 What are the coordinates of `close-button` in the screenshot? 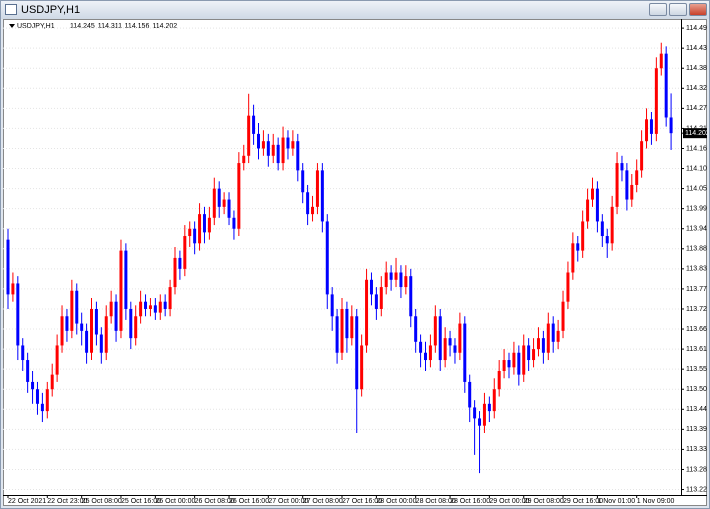 It's located at (698, 9).